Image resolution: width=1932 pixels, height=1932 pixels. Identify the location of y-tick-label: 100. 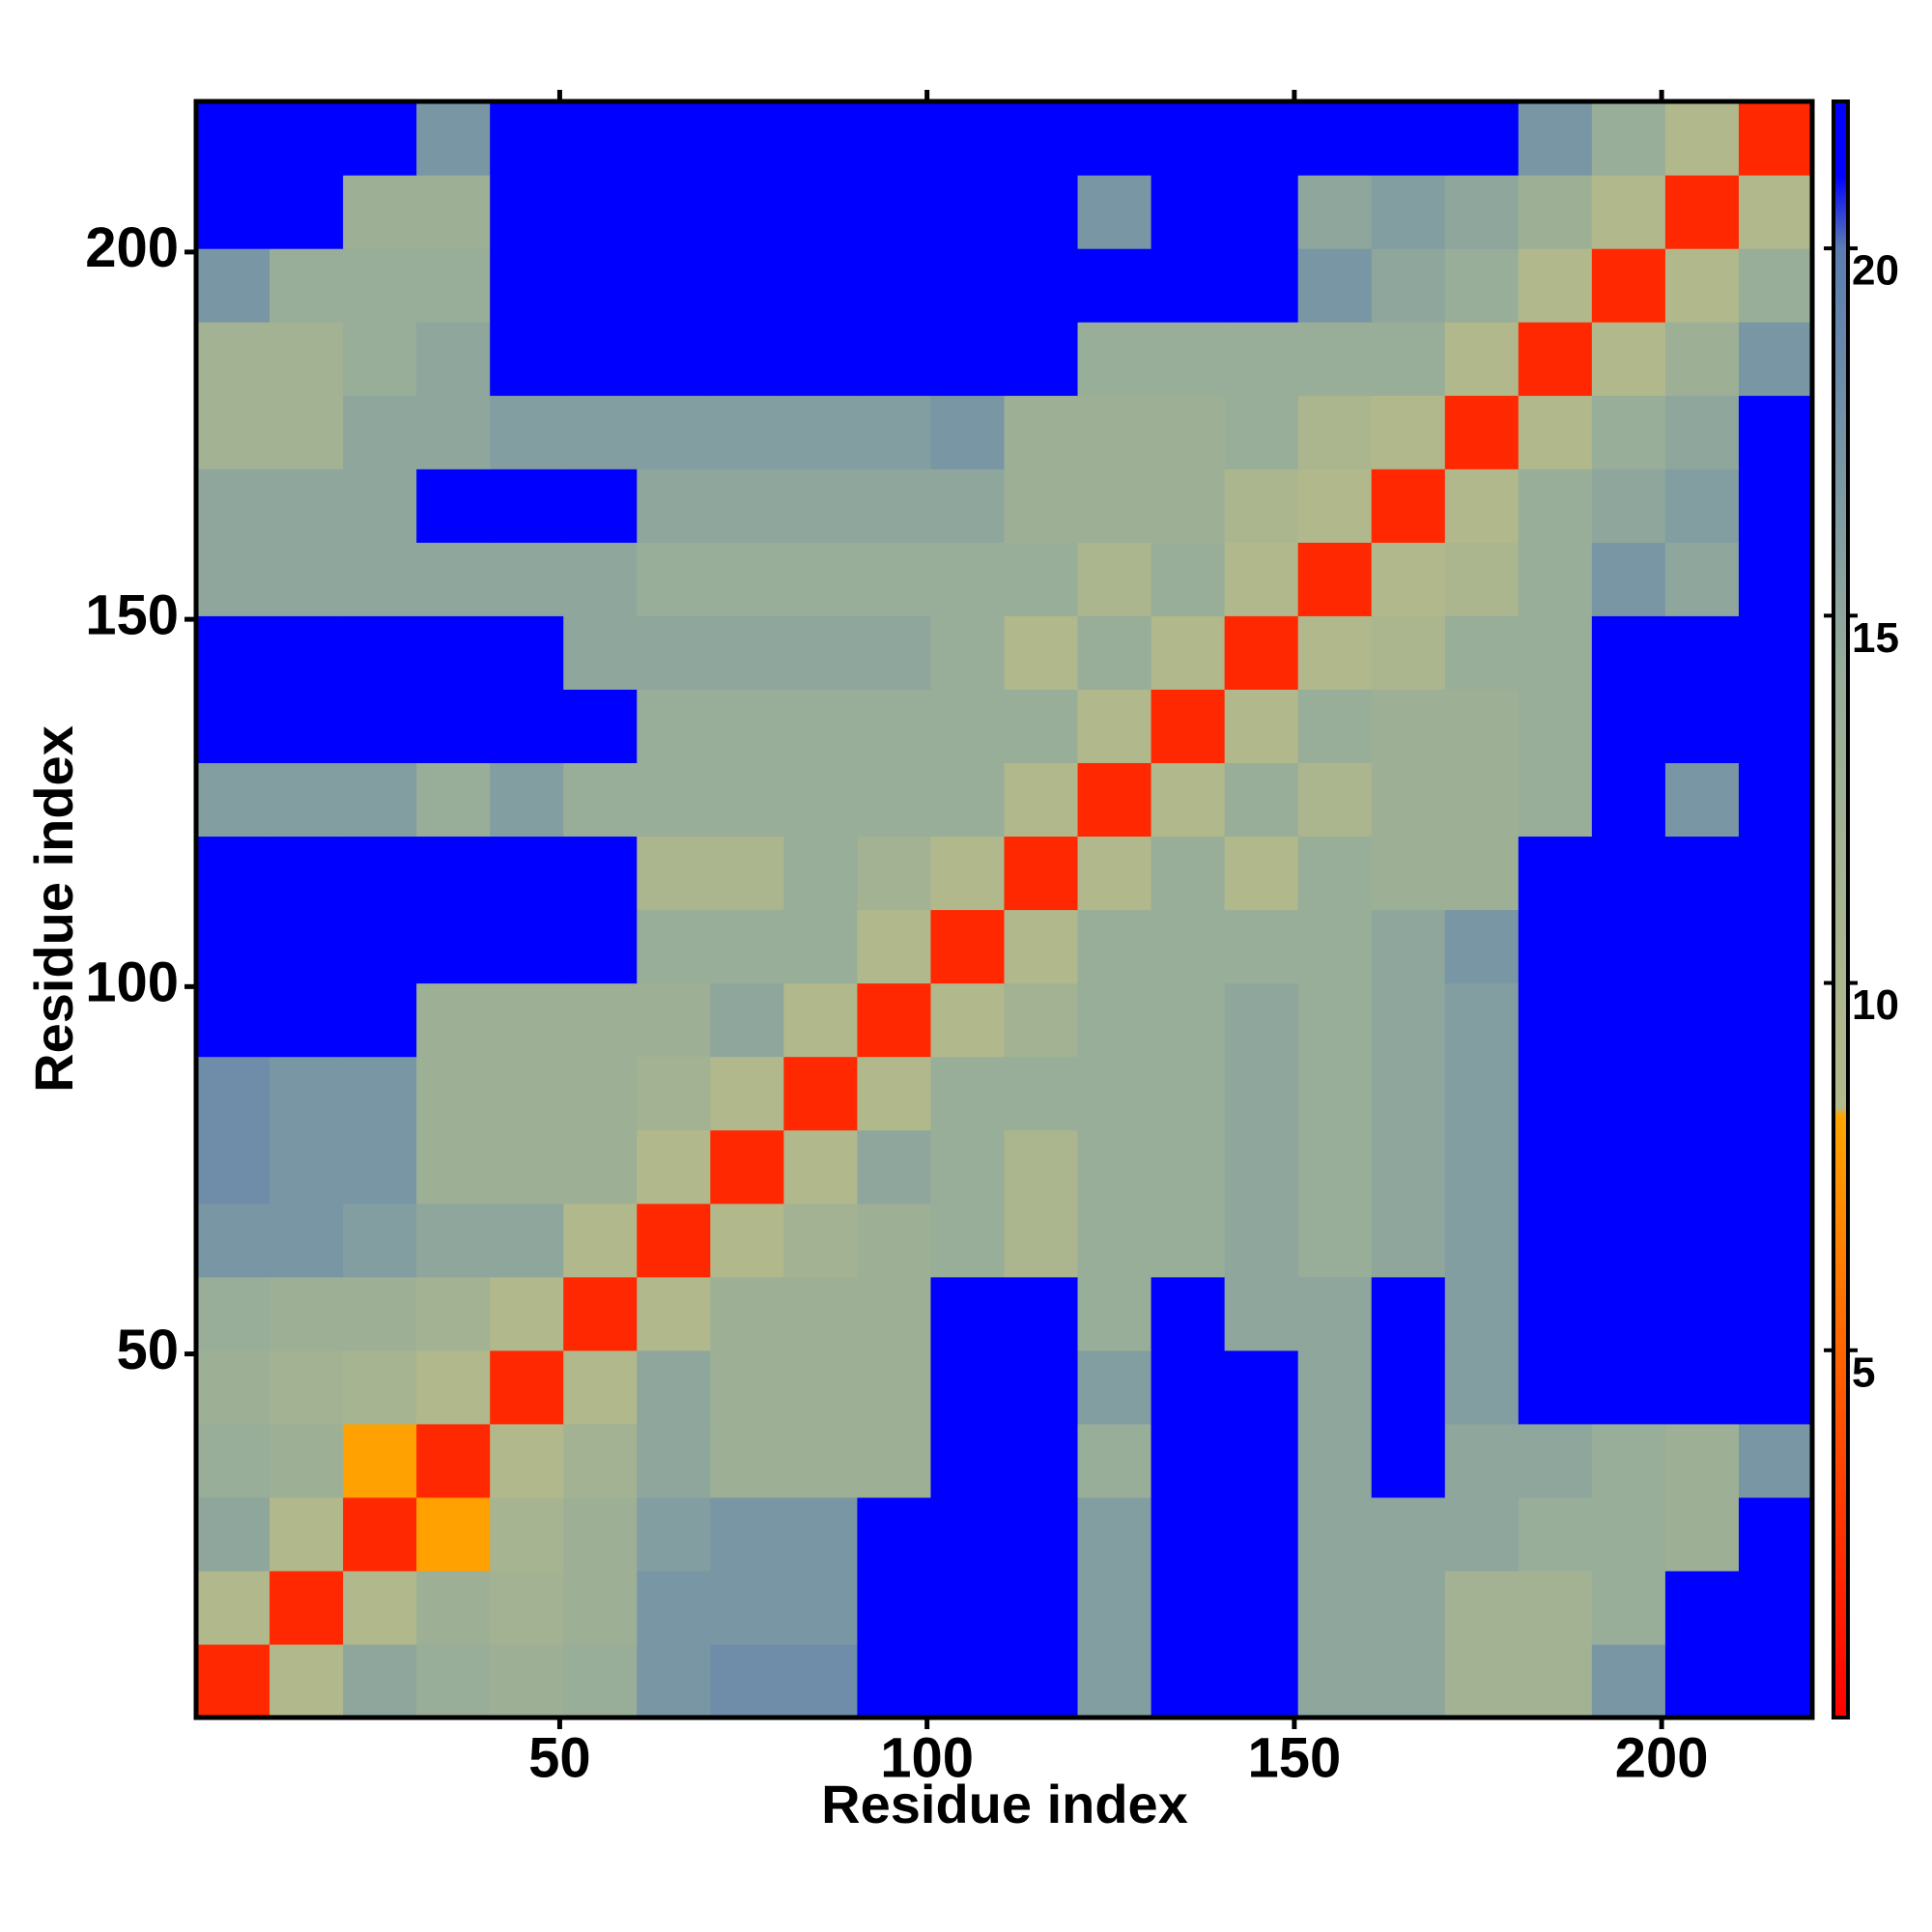
(132, 983).